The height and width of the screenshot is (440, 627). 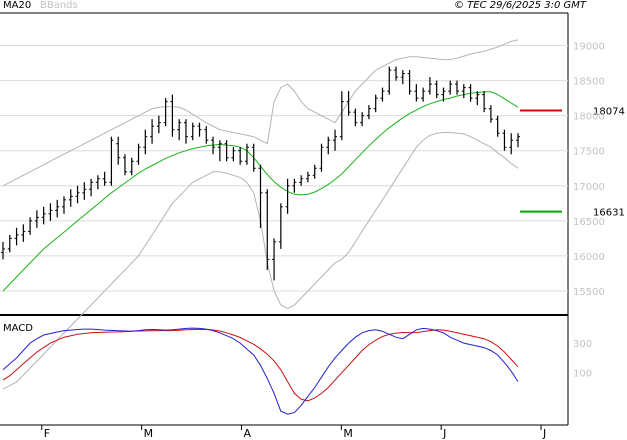 What do you see at coordinates (59, 5) in the screenshot?
I see `indicator-bbands-label: BBands` at bounding box center [59, 5].